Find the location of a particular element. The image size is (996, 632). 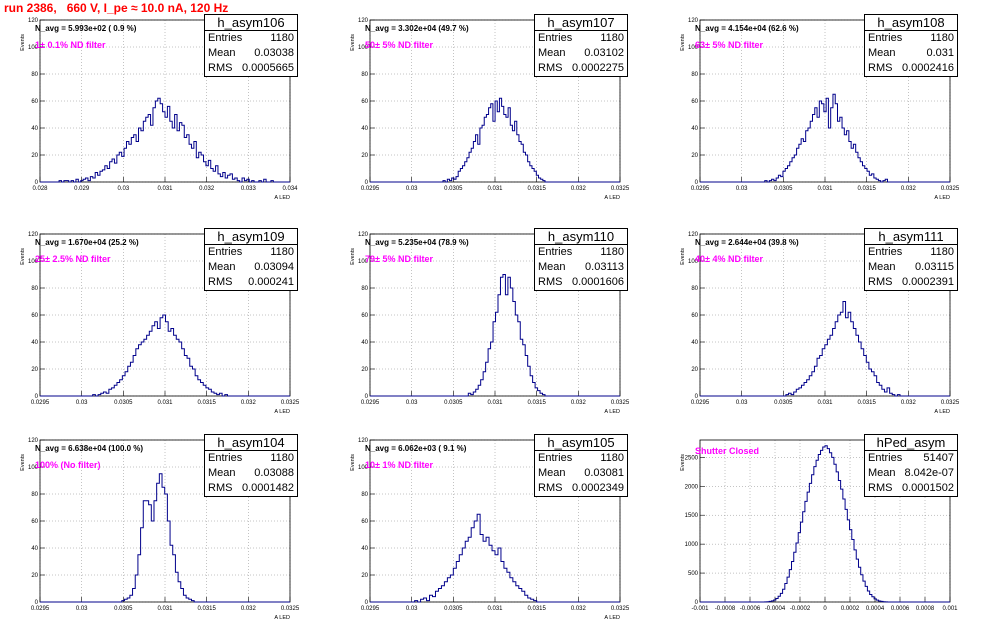

y-tick-label: 1000 is located at coordinates (692, 545).